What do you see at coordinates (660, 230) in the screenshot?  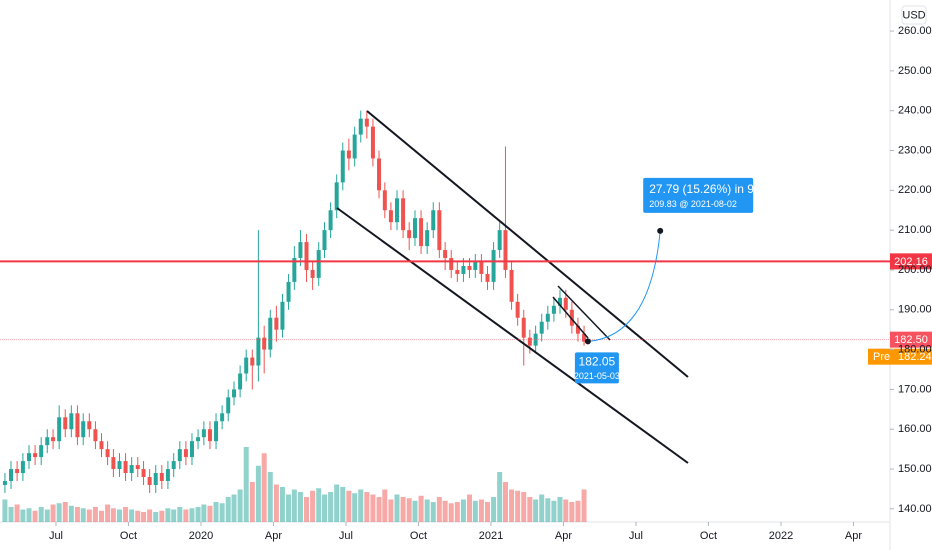 I see `projection-point` at bounding box center [660, 230].